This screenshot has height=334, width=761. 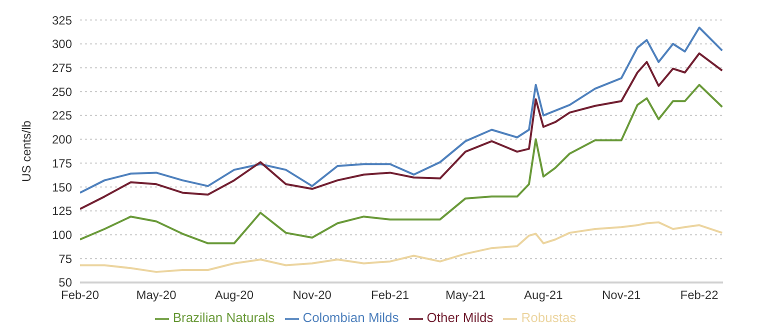 I want to click on legend-label: Other Milds, so click(x=460, y=318).